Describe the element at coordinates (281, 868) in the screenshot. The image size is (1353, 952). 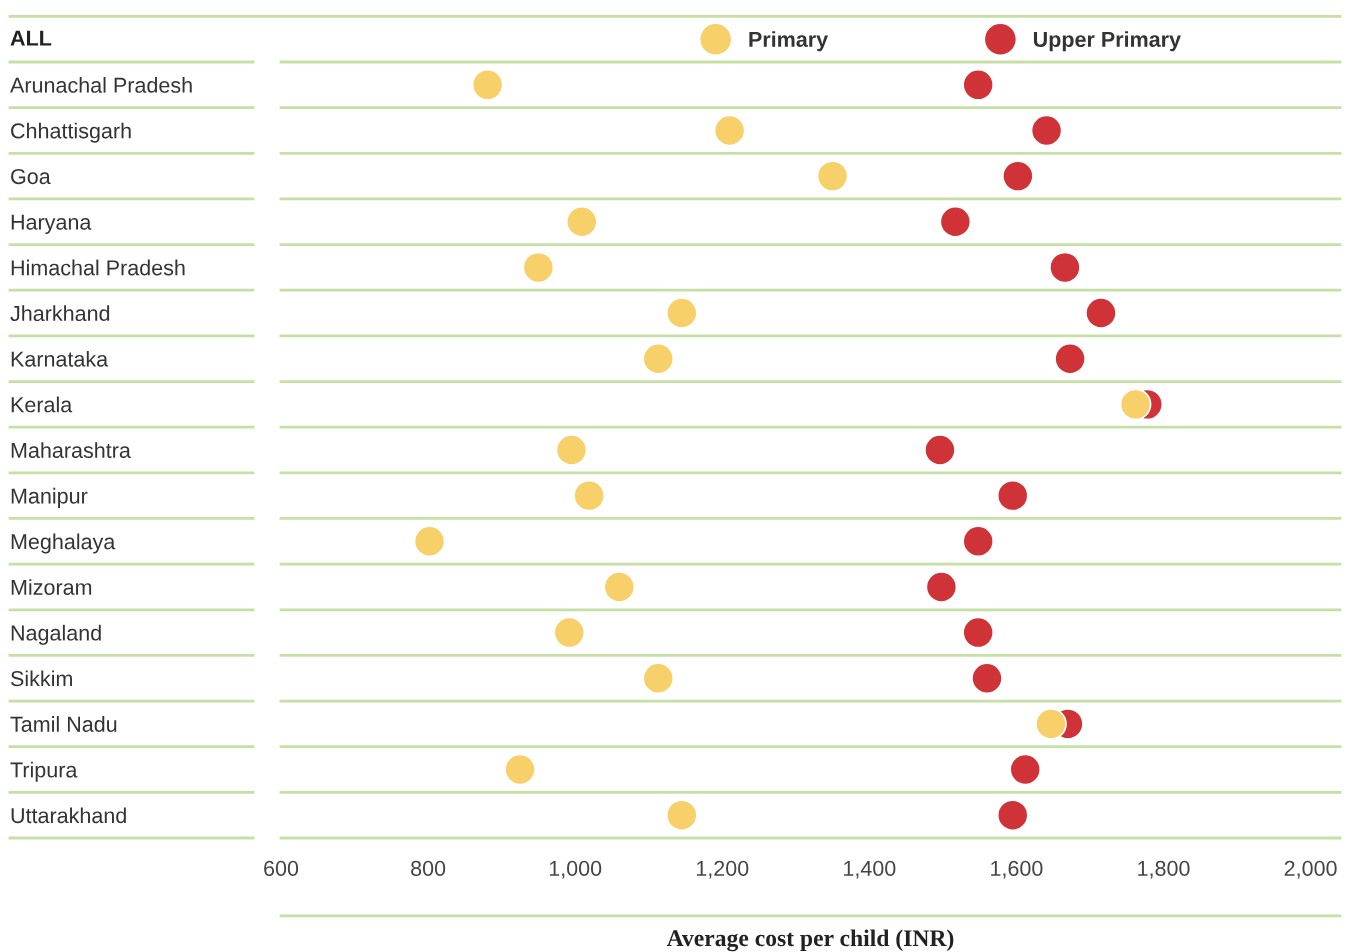
I see `x-tick-label: 600` at that location.